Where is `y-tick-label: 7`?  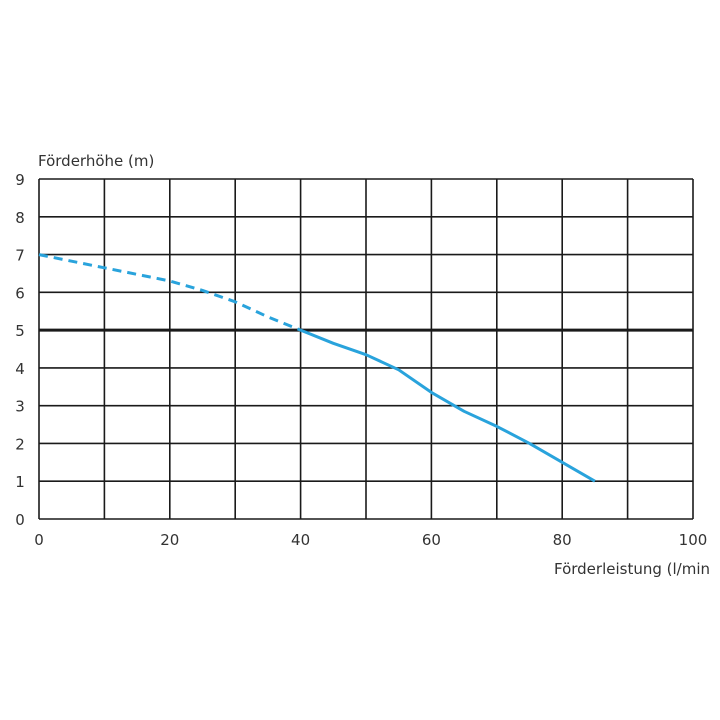 y-tick-label: 7 is located at coordinates (20, 256).